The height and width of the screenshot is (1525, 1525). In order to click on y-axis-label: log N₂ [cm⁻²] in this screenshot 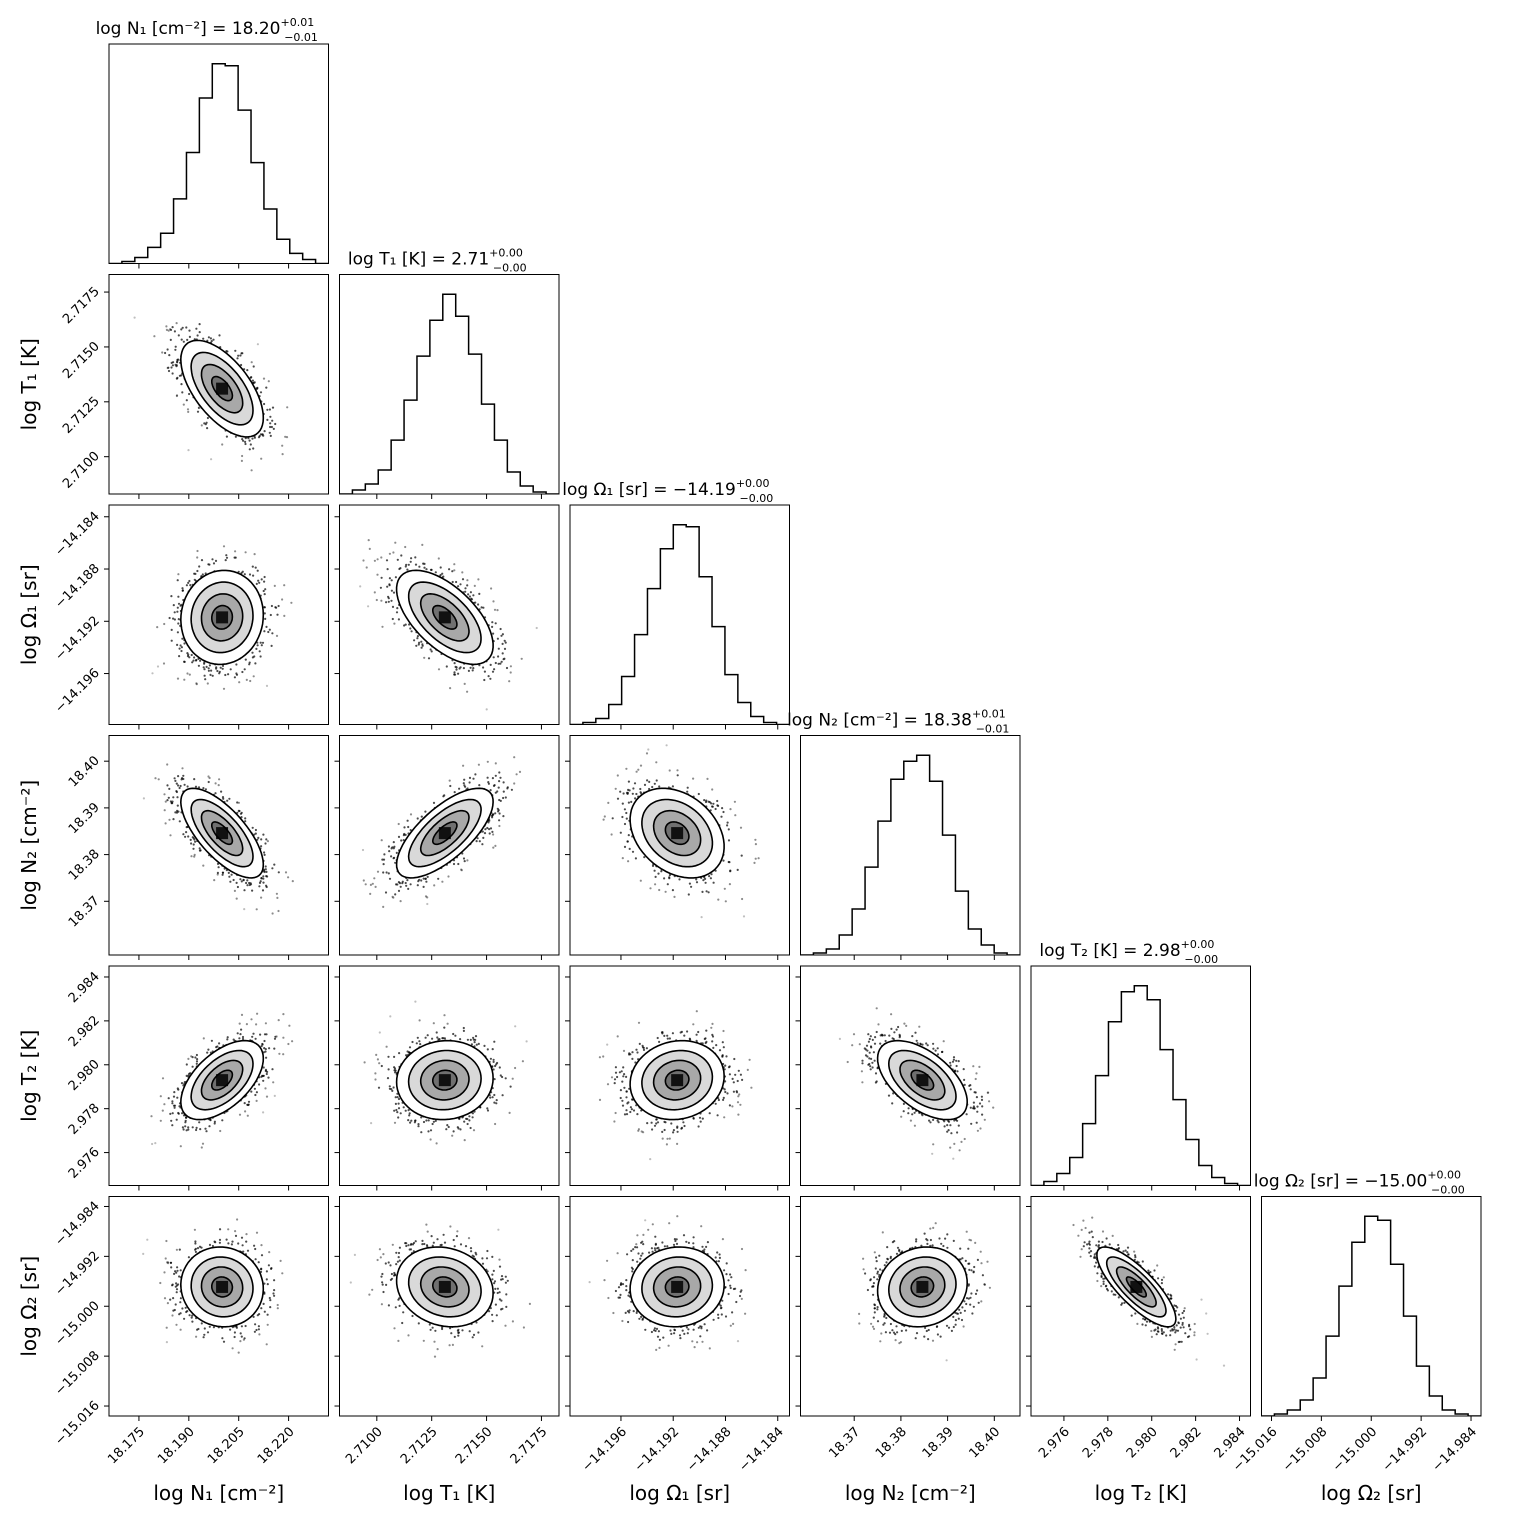, I will do `click(29, 845)`.